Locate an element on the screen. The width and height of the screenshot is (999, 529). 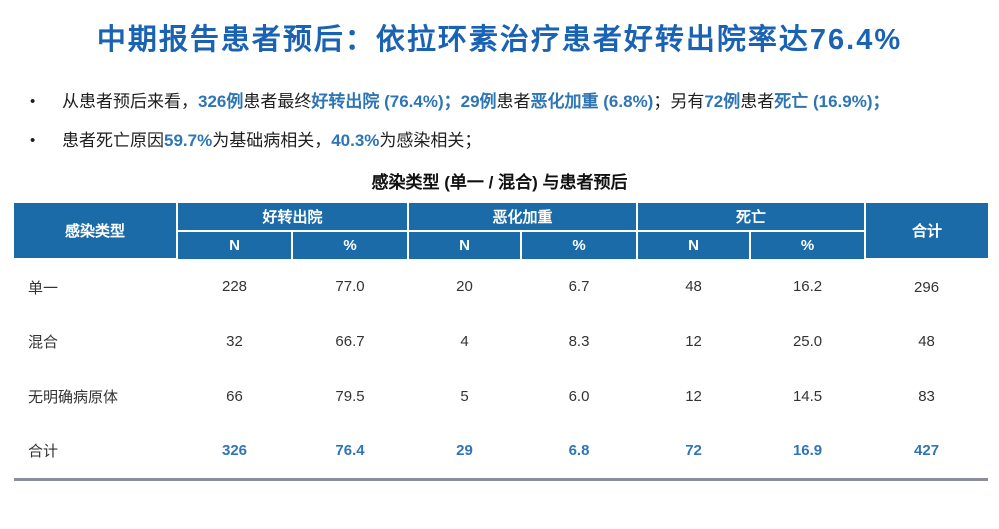
header-group-discharged: 好转出院 is located at coordinates (292, 217).